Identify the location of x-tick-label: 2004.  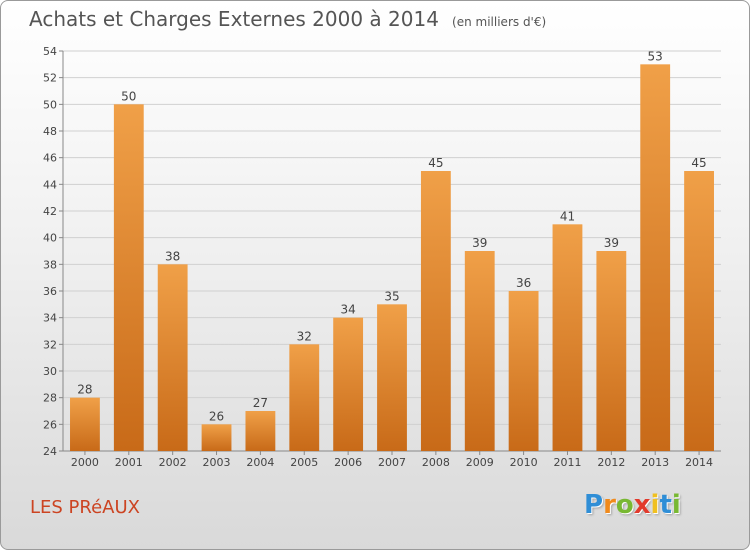
(260, 462).